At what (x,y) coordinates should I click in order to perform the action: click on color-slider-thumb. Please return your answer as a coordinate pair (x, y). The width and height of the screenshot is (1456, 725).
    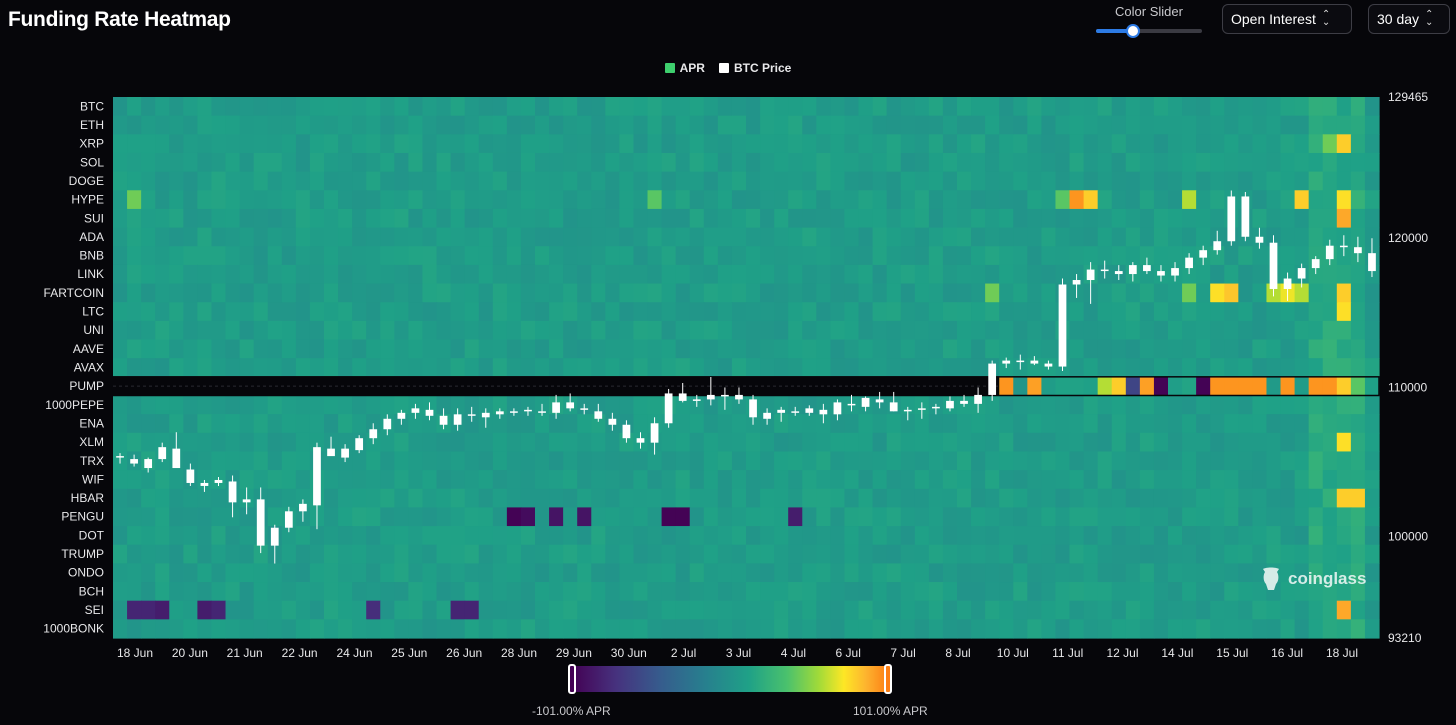
    Looking at the image, I should click on (1133, 31).